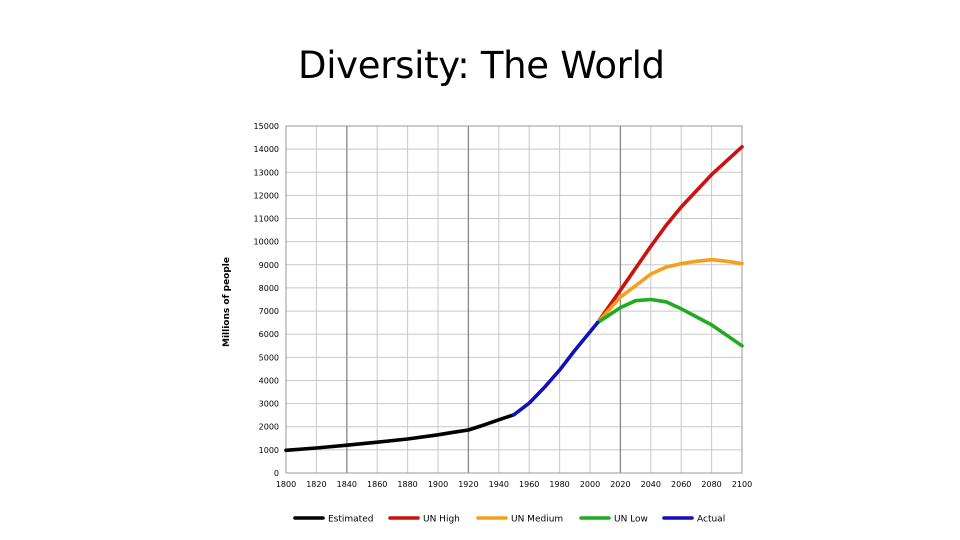 This screenshot has height=540, width=960. I want to click on series-line-un-low, so click(669, 322).